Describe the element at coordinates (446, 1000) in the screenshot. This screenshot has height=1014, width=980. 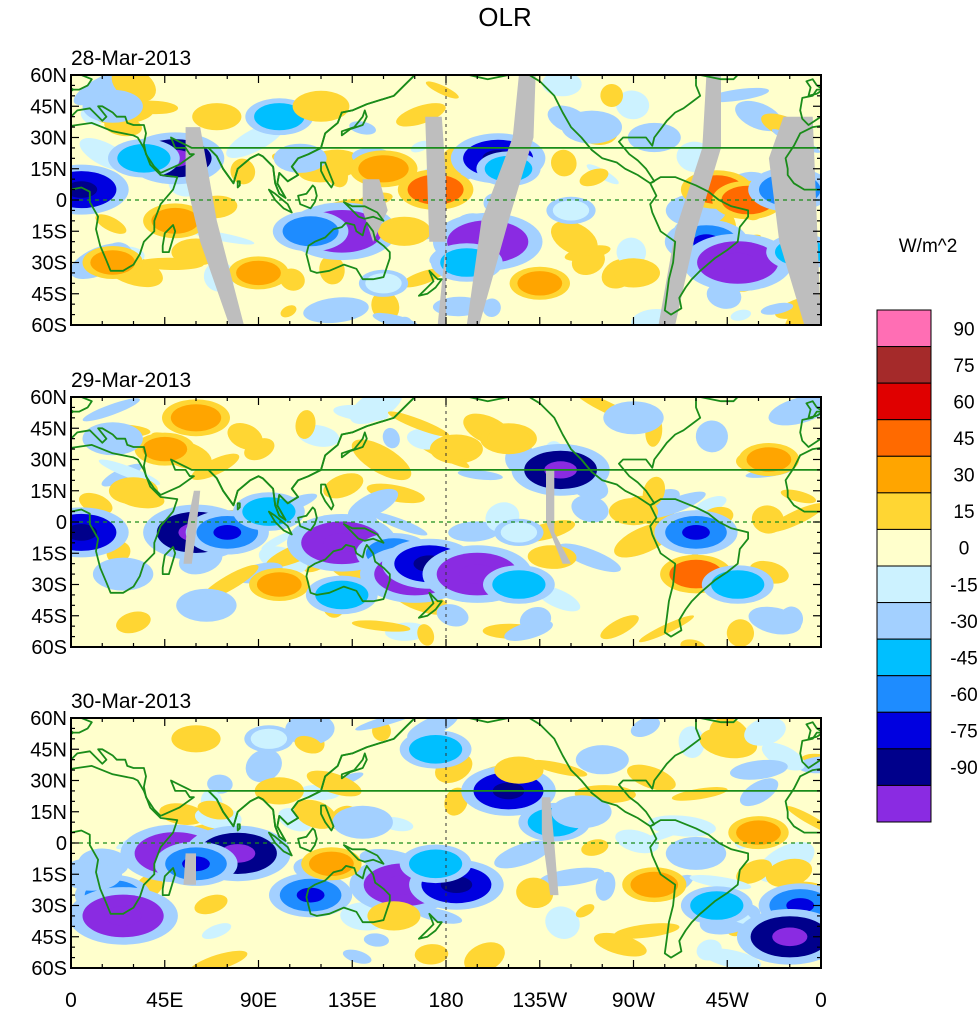
I see `lon-axis-labels: 0 45E 90E 135E 180 135W 90W 45W 0` at that location.